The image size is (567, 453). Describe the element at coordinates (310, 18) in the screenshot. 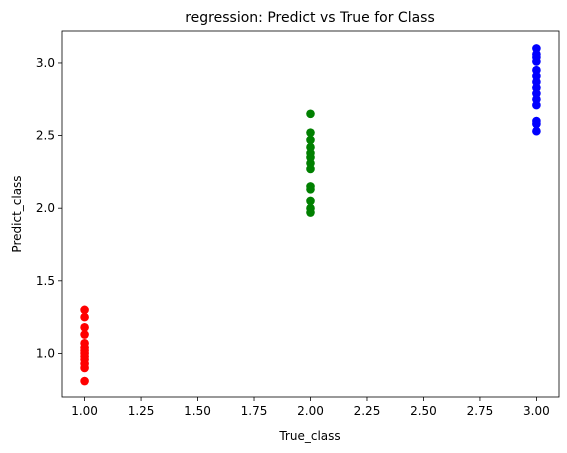

I see `chart-title: regression: Predict vs True for Class` at that location.